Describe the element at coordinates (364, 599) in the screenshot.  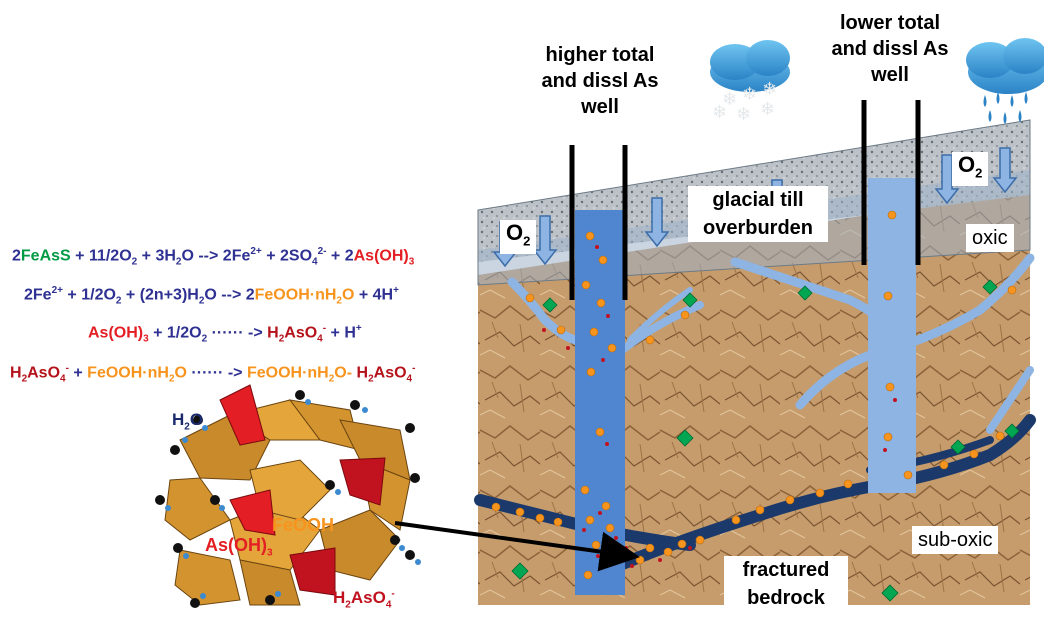
I see `arsenate-label: H2AsO4-` at that location.